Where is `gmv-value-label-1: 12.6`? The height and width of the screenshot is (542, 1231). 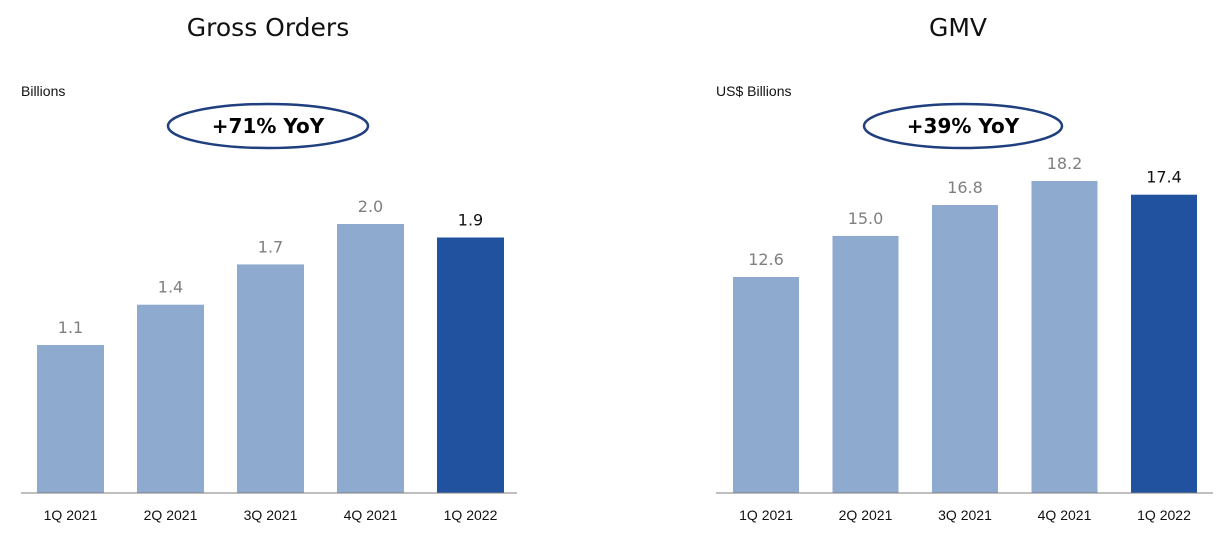
gmv-value-label-1: 12.6 is located at coordinates (766, 259).